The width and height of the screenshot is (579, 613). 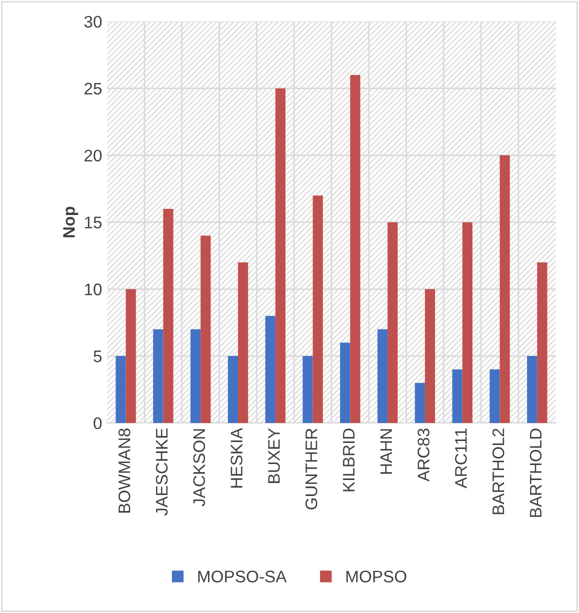 I want to click on x-tick-label: KILBRID, so click(x=348, y=460).